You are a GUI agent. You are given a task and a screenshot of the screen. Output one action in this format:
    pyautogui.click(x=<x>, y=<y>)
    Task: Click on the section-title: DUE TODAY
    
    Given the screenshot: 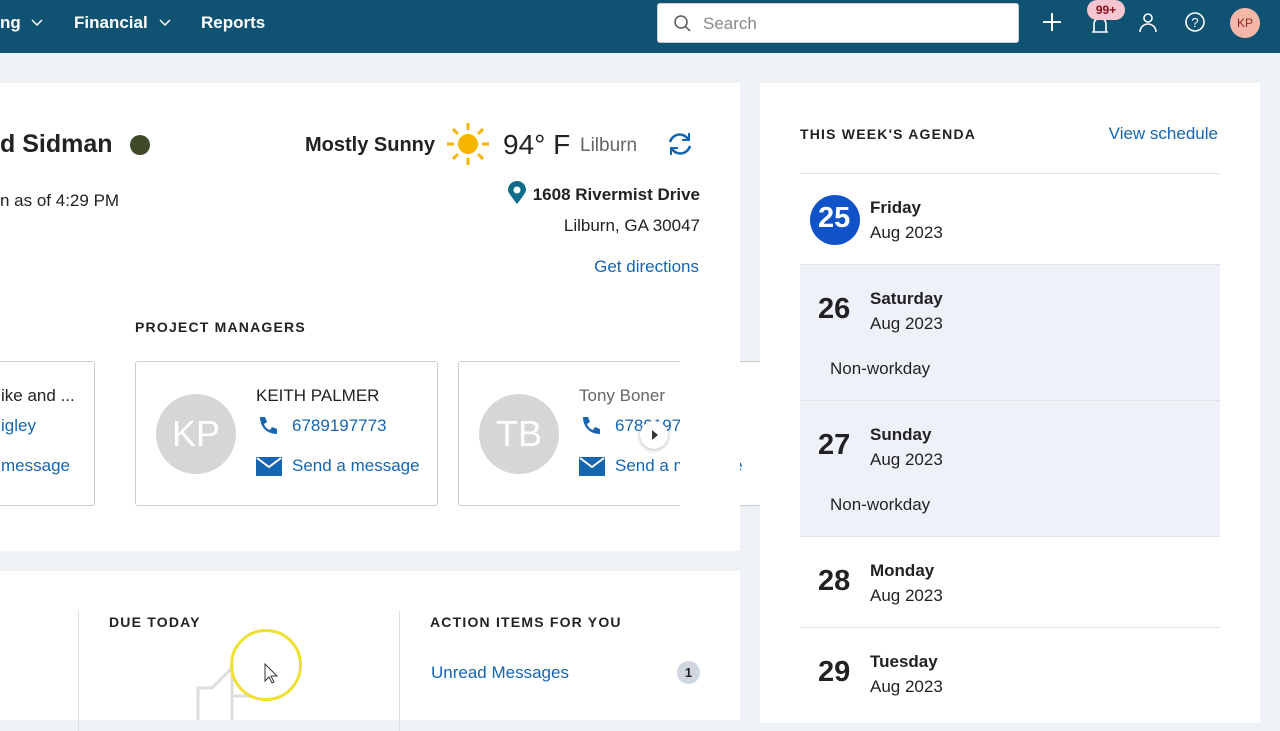 What is the action you would take?
    pyautogui.click(x=155, y=622)
    